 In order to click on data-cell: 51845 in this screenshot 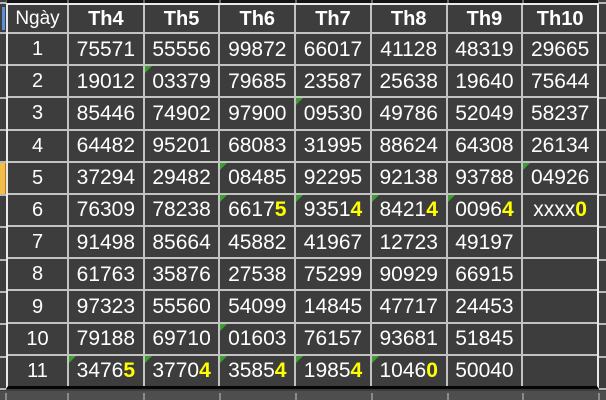, I will do `click(484, 338)`.